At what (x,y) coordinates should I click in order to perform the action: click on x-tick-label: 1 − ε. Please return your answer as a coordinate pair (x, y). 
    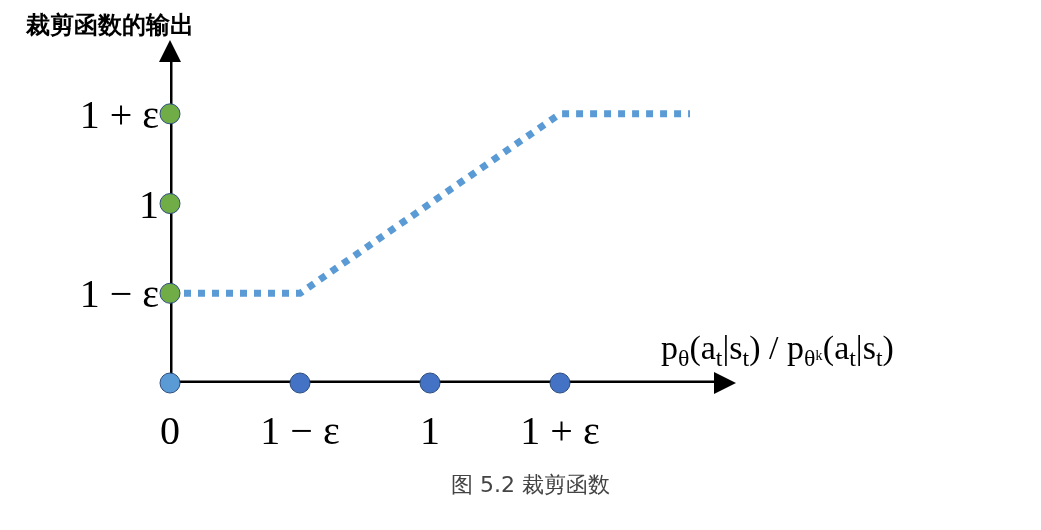
    Looking at the image, I should click on (300, 430).